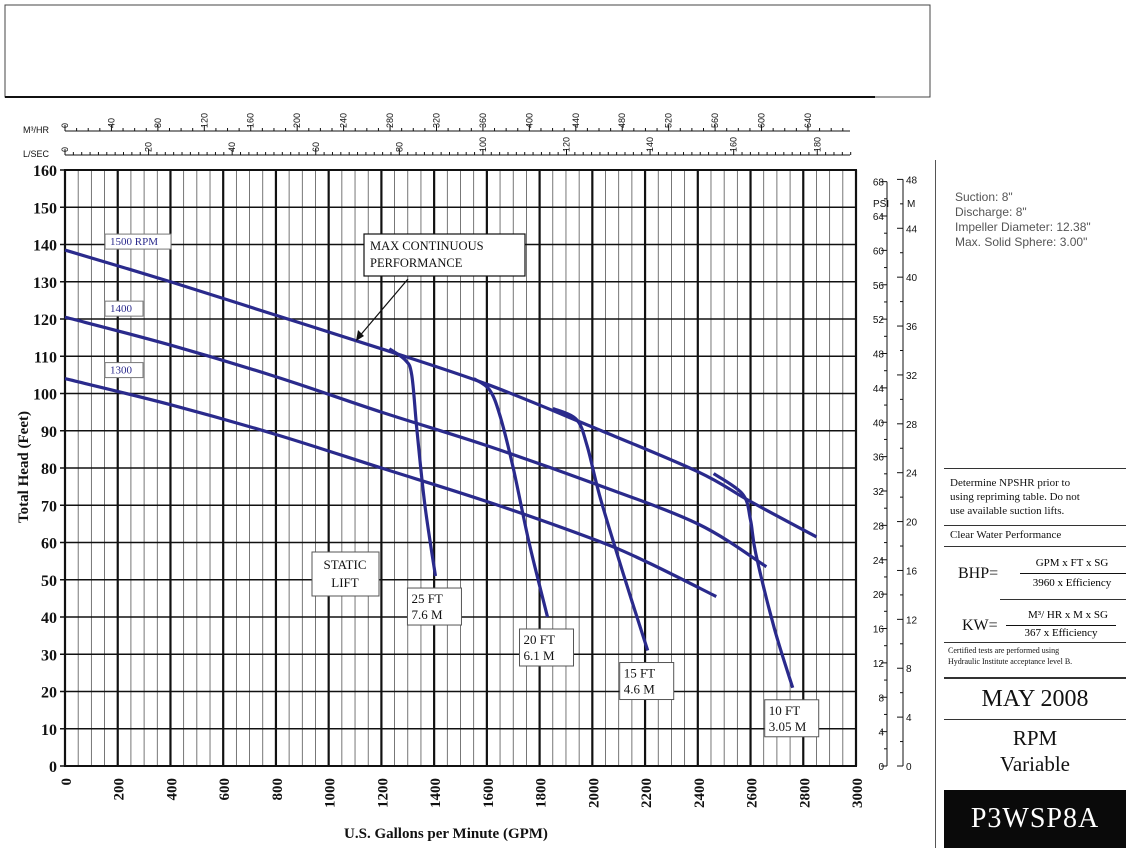 The width and height of the screenshot is (1126, 848). Describe the element at coordinates (120, 789) in the screenshot. I see `x-tick-label: 200` at that location.